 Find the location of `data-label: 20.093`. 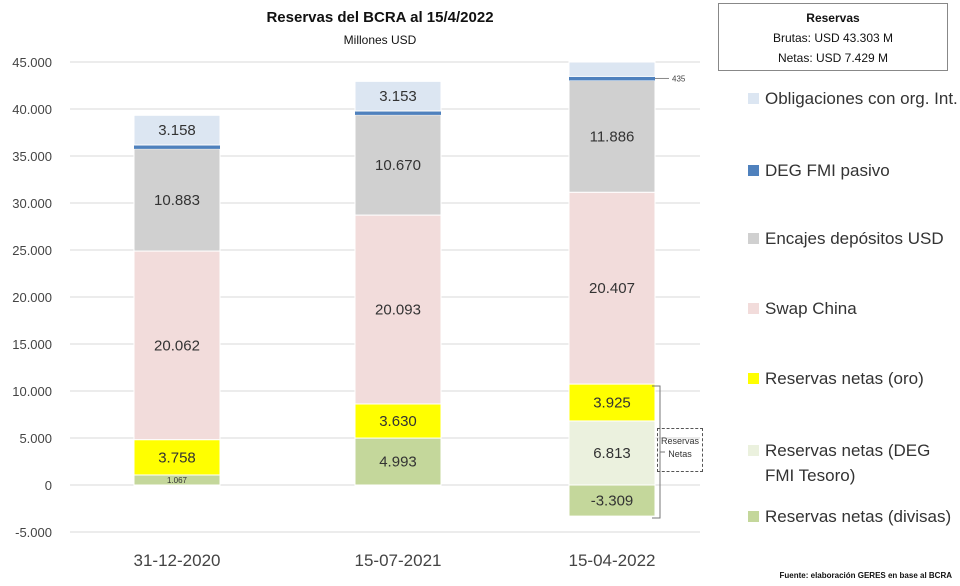

data-label: 20.093 is located at coordinates (398, 310).